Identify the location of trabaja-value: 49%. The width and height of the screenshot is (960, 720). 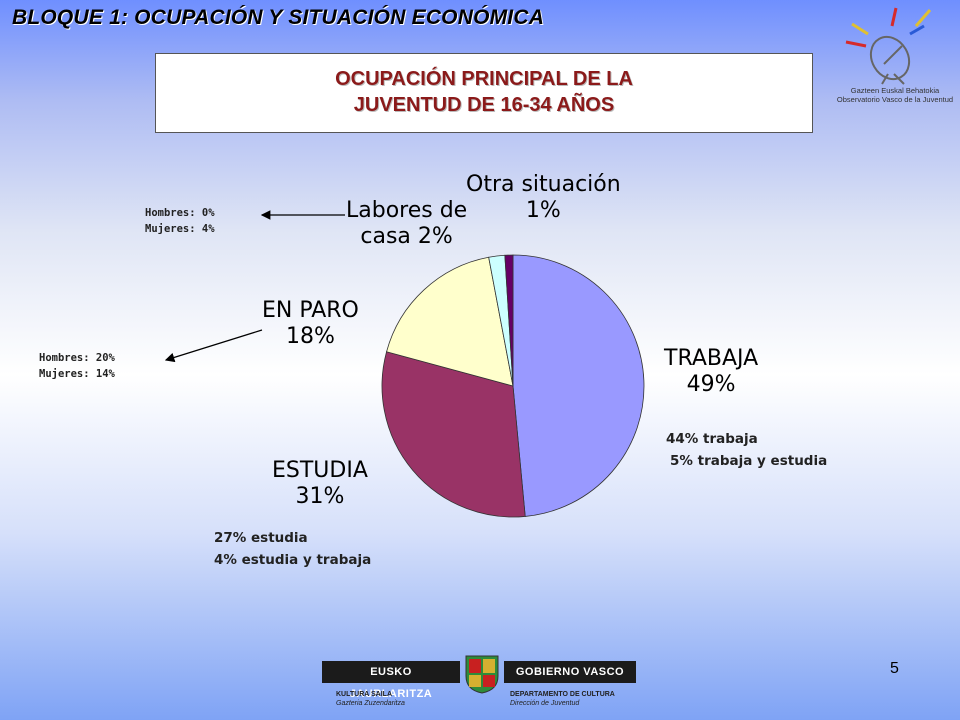
(711, 384).